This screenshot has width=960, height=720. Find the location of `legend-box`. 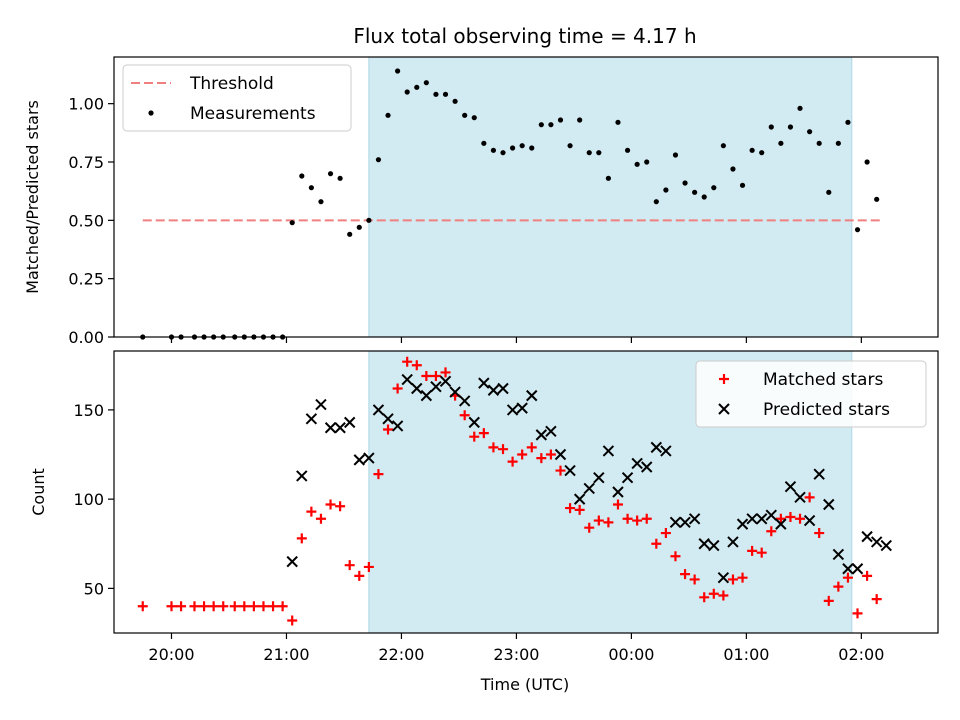

legend-box is located at coordinates (237, 98).